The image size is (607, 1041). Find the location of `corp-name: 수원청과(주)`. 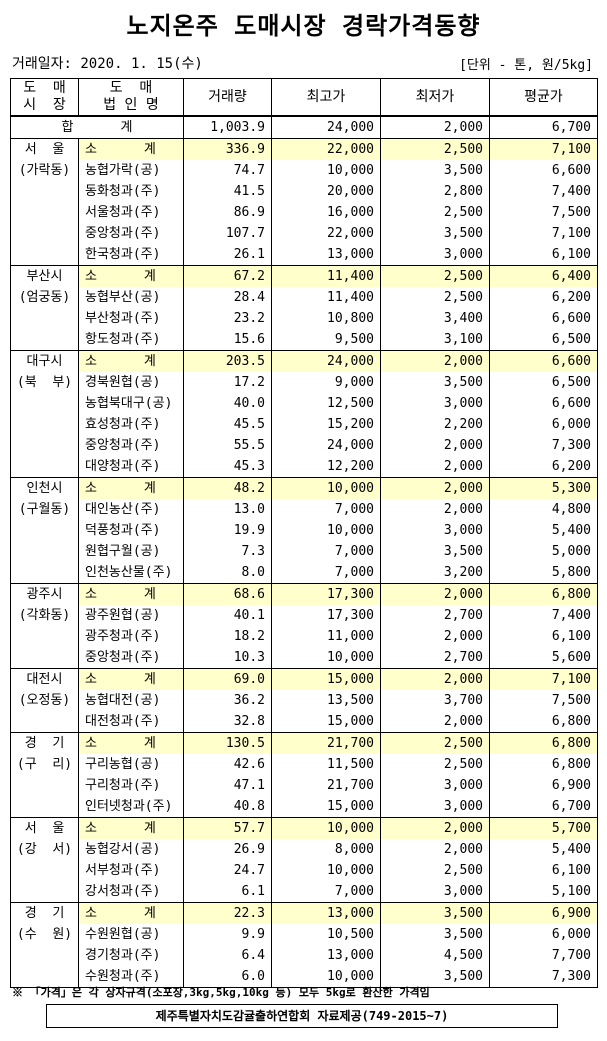

corp-name: 수원청과(주) is located at coordinates (131, 977).